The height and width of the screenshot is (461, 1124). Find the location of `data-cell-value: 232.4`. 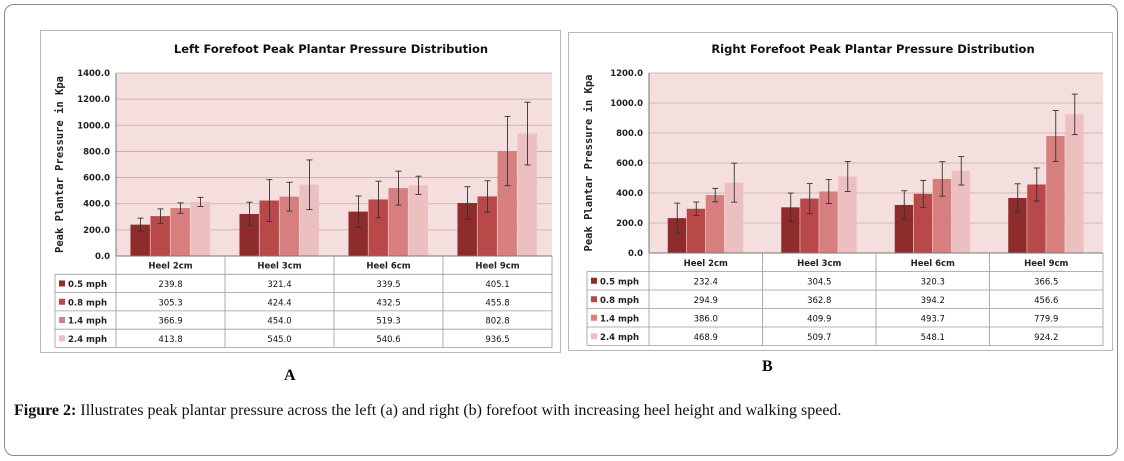

data-cell-value: 232.4 is located at coordinates (706, 282).